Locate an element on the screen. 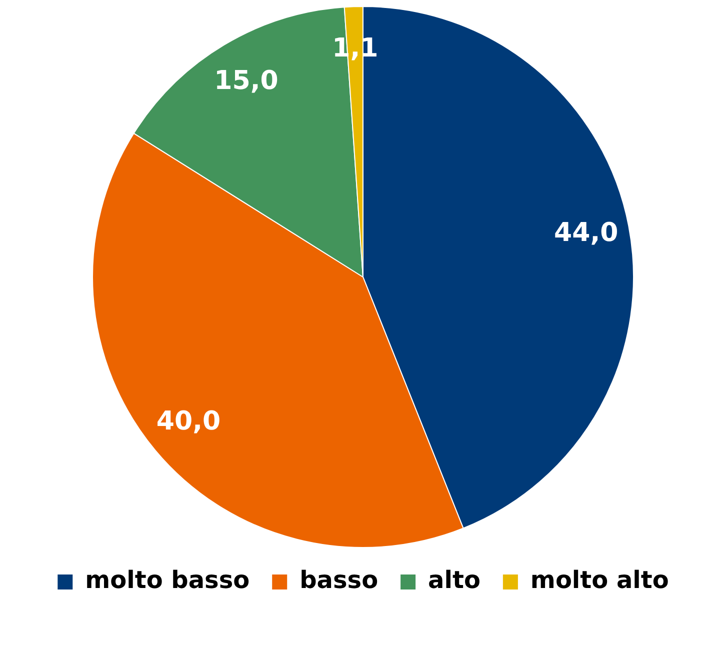 The width and height of the screenshot is (726, 664). data-label: 44,0 is located at coordinates (586, 233).